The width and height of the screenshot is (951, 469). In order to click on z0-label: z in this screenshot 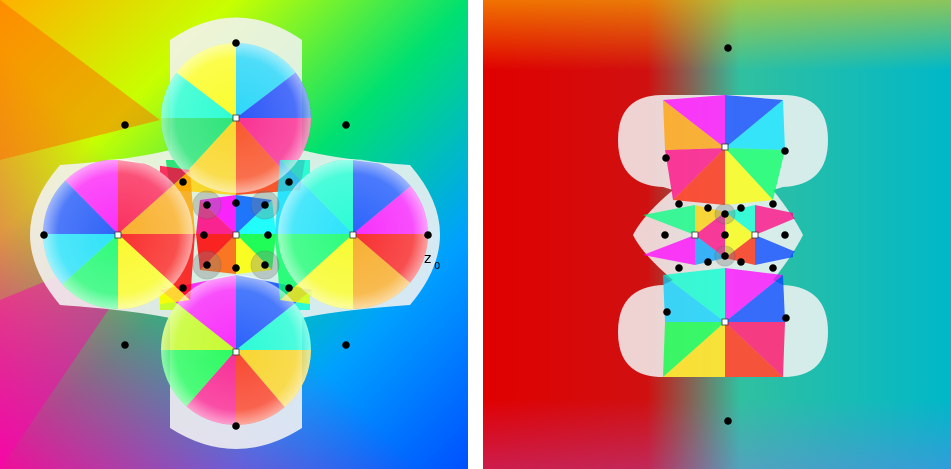, I will do `click(427, 259)`.